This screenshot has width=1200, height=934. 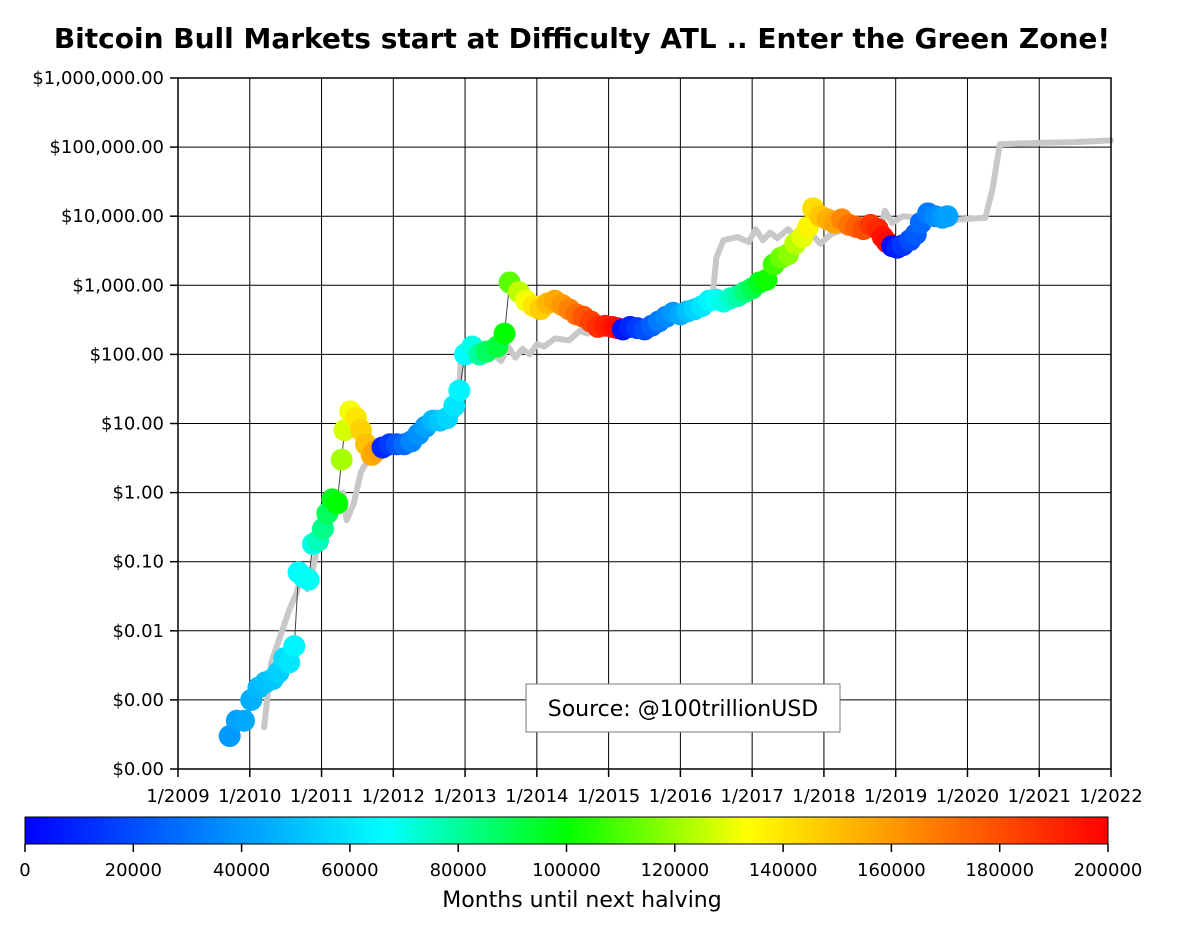 What do you see at coordinates (249, 796) in the screenshot?
I see `x-tick-label: 1/2010` at bounding box center [249, 796].